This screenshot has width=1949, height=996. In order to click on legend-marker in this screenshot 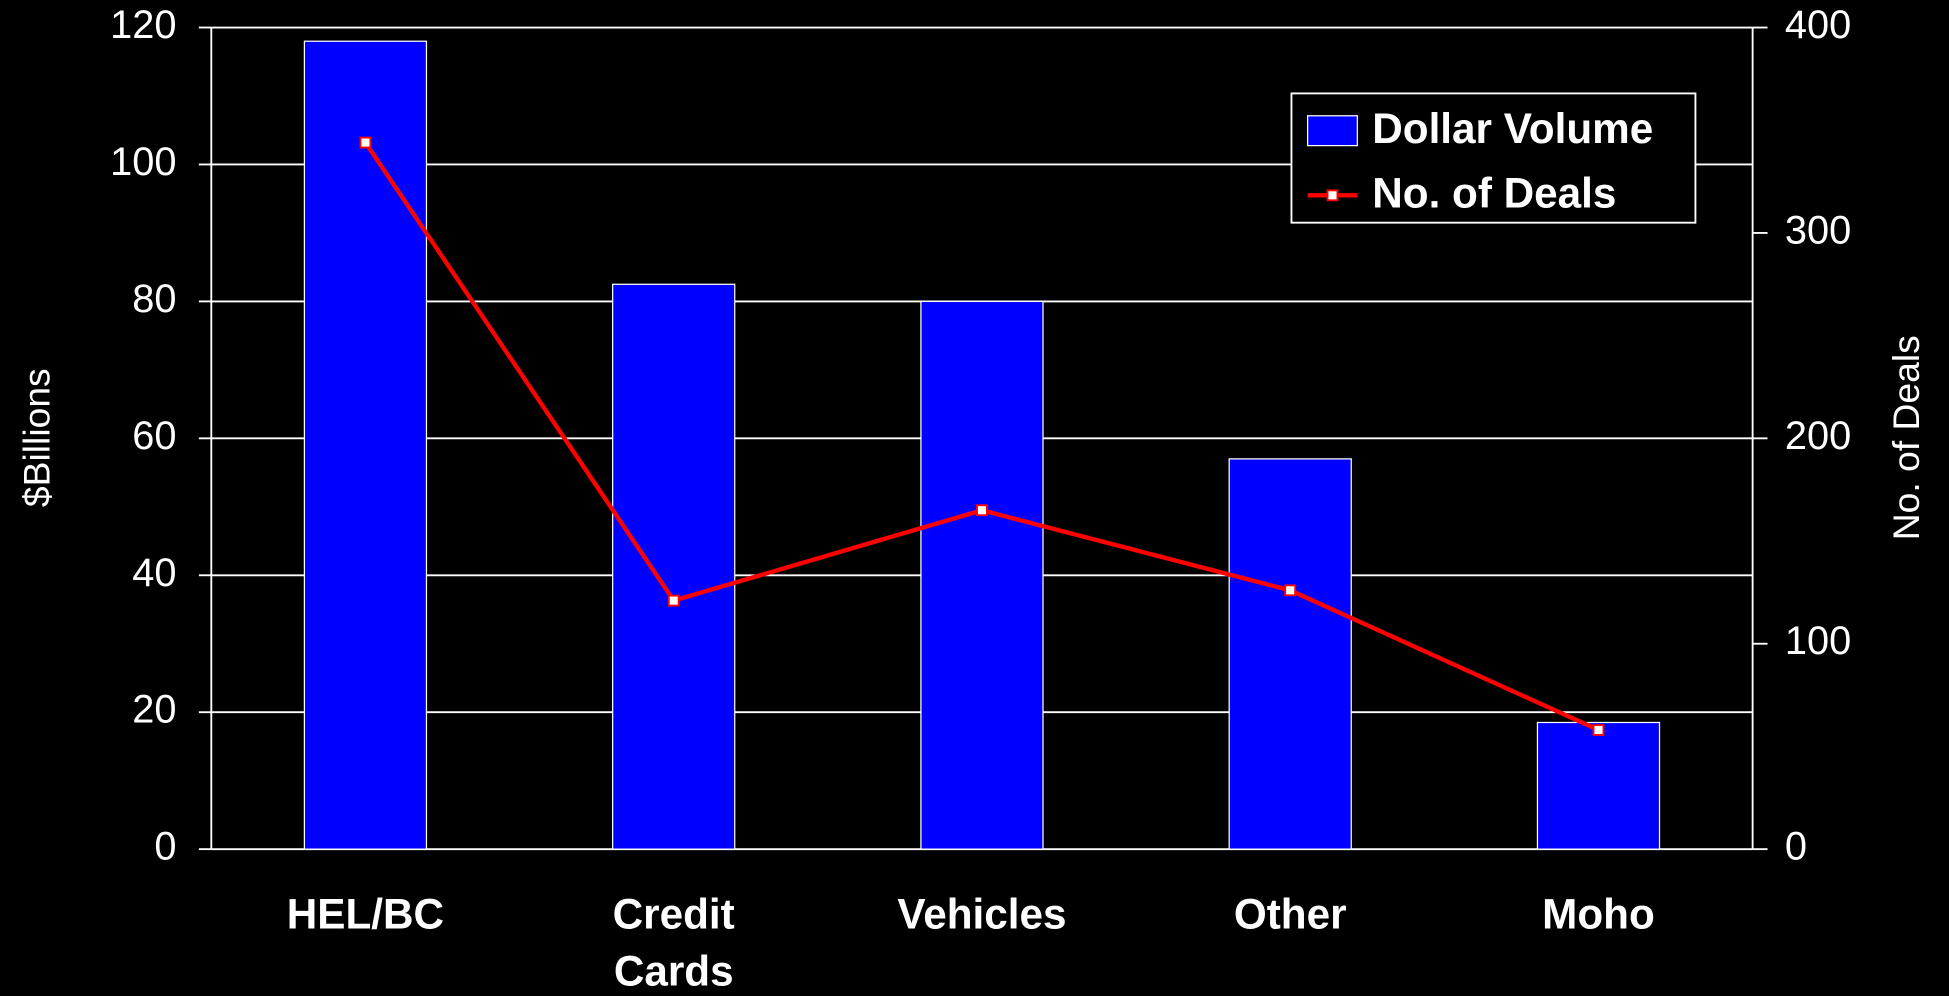, I will do `click(1332, 195)`.